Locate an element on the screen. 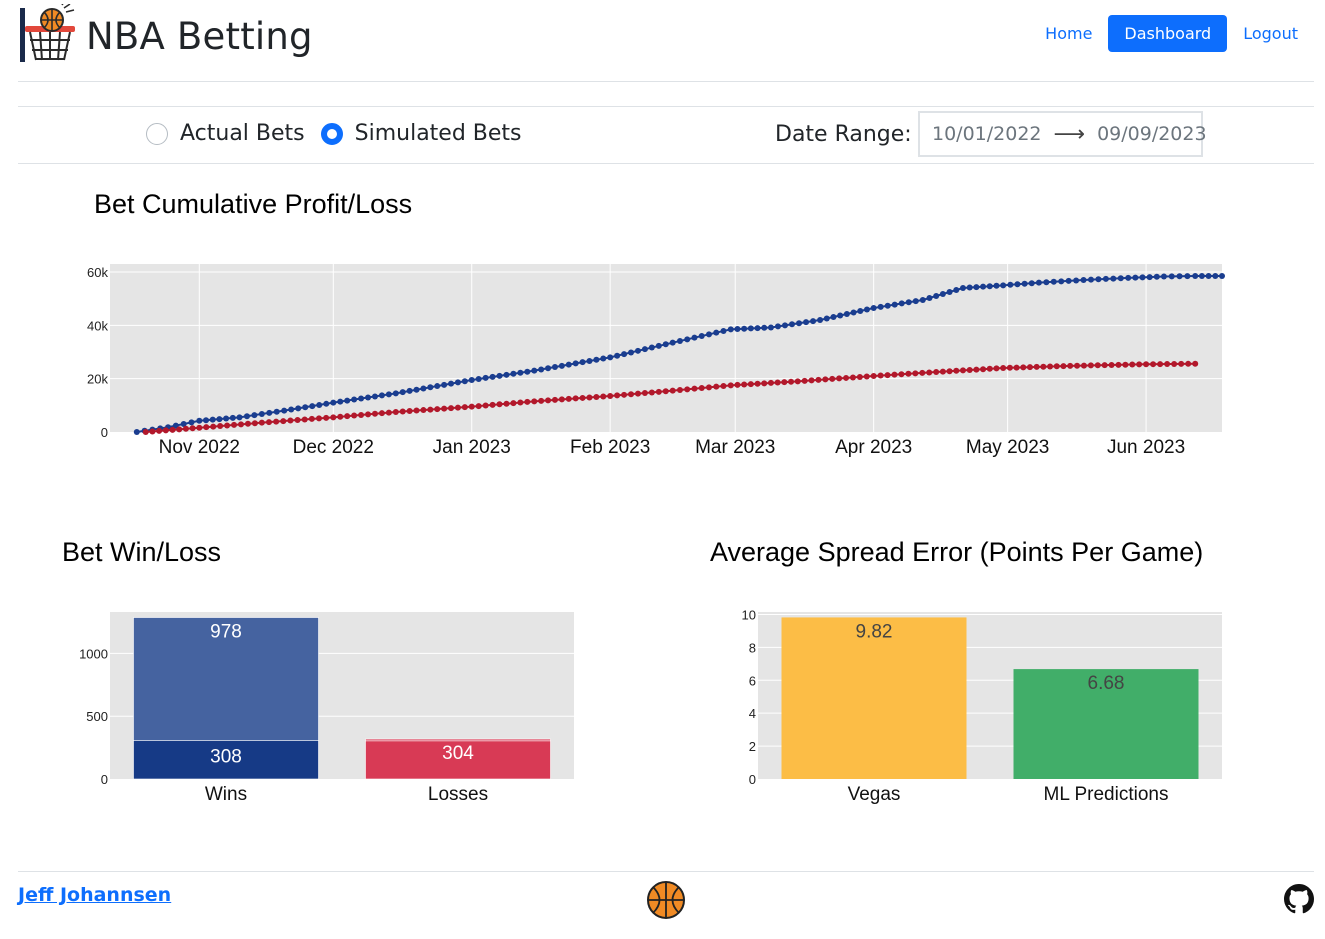  start-date-input: 10/01/2022 is located at coordinates (987, 134).